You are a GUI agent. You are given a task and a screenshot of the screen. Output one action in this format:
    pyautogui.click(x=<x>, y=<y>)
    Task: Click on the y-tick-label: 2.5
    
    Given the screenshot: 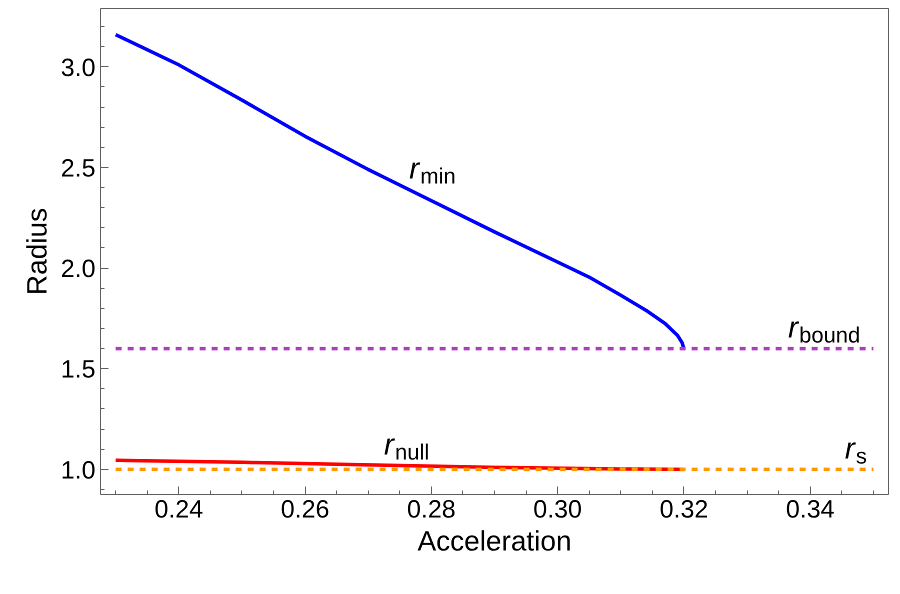 What is the action you would take?
    pyautogui.click(x=78, y=168)
    